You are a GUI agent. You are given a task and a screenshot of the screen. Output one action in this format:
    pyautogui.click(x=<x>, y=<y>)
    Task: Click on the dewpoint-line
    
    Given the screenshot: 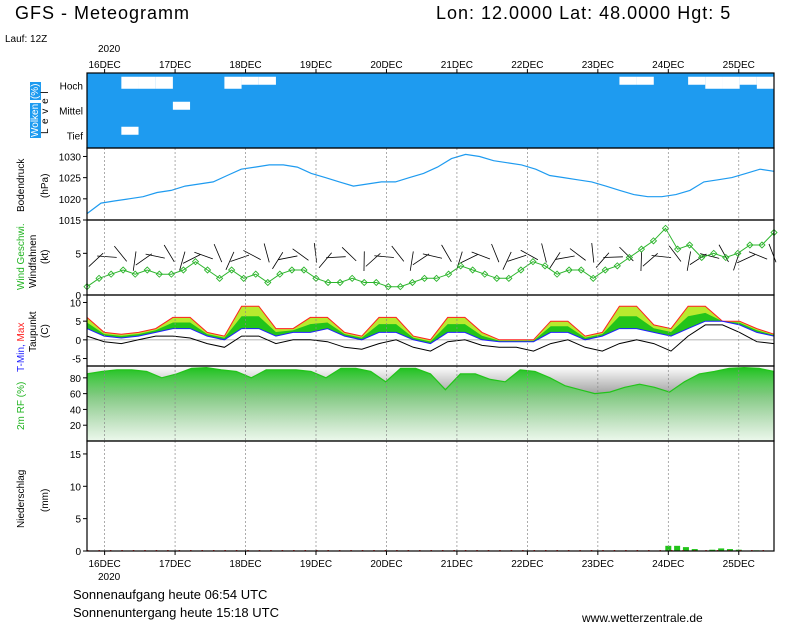 What is the action you would take?
    pyautogui.click(x=430, y=338)
    